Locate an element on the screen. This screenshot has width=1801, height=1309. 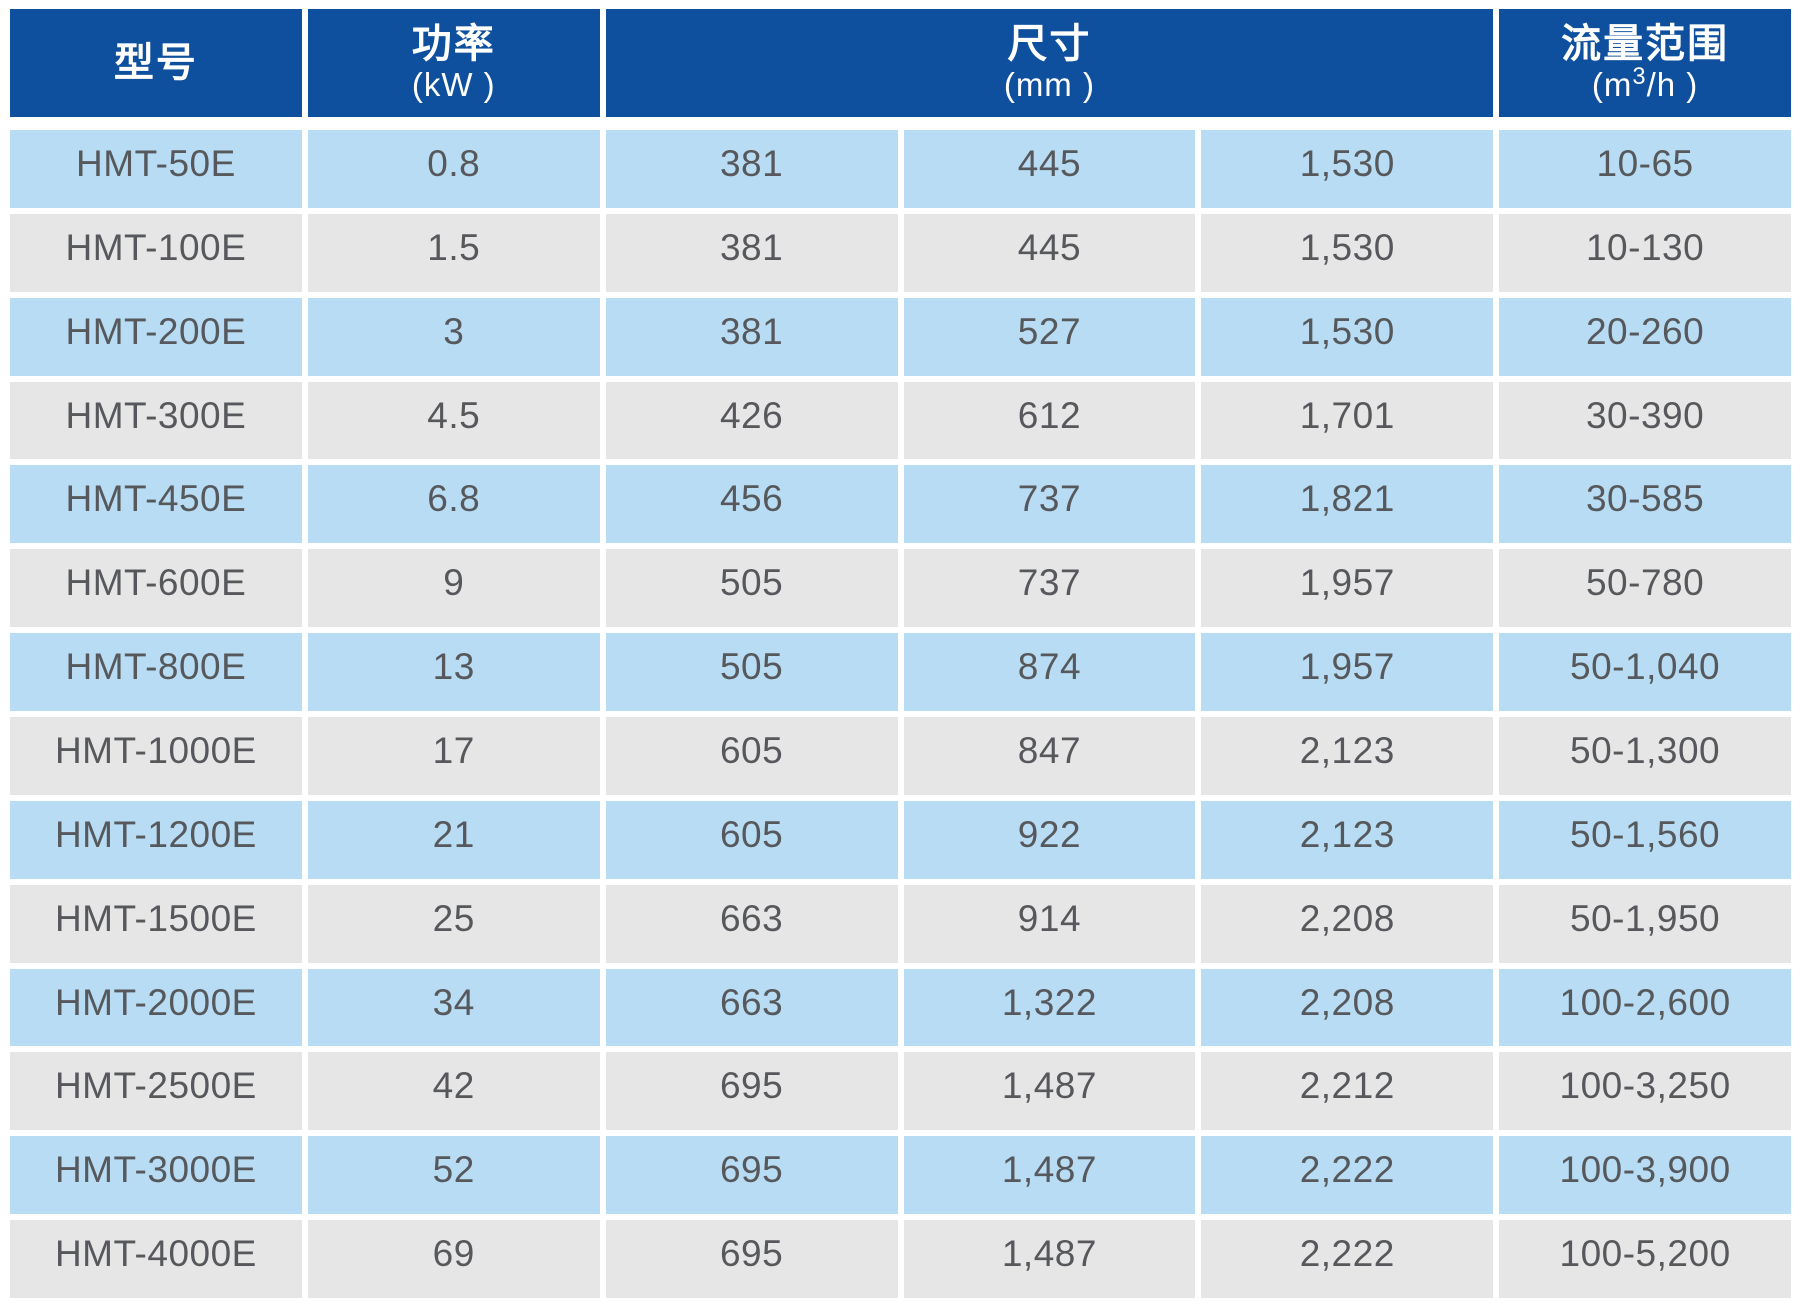
table-row: HMT-800E 13 505 874 1,957 50-1,040 is located at coordinates (900, 672).